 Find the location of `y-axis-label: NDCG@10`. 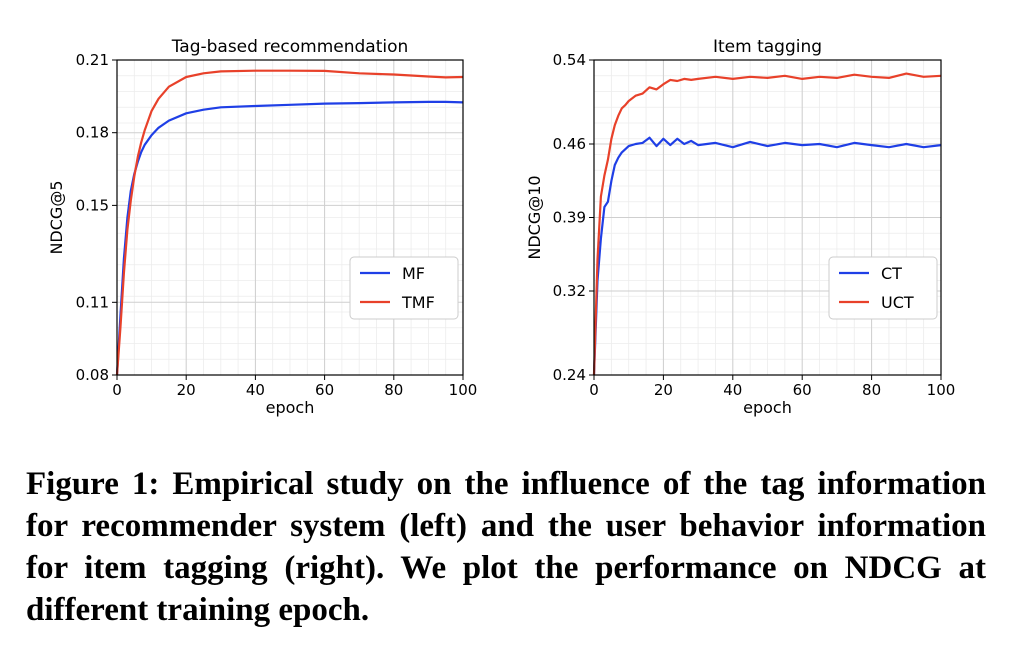

y-axis-label: NDCG@10 is located at coordinates (534, 217).